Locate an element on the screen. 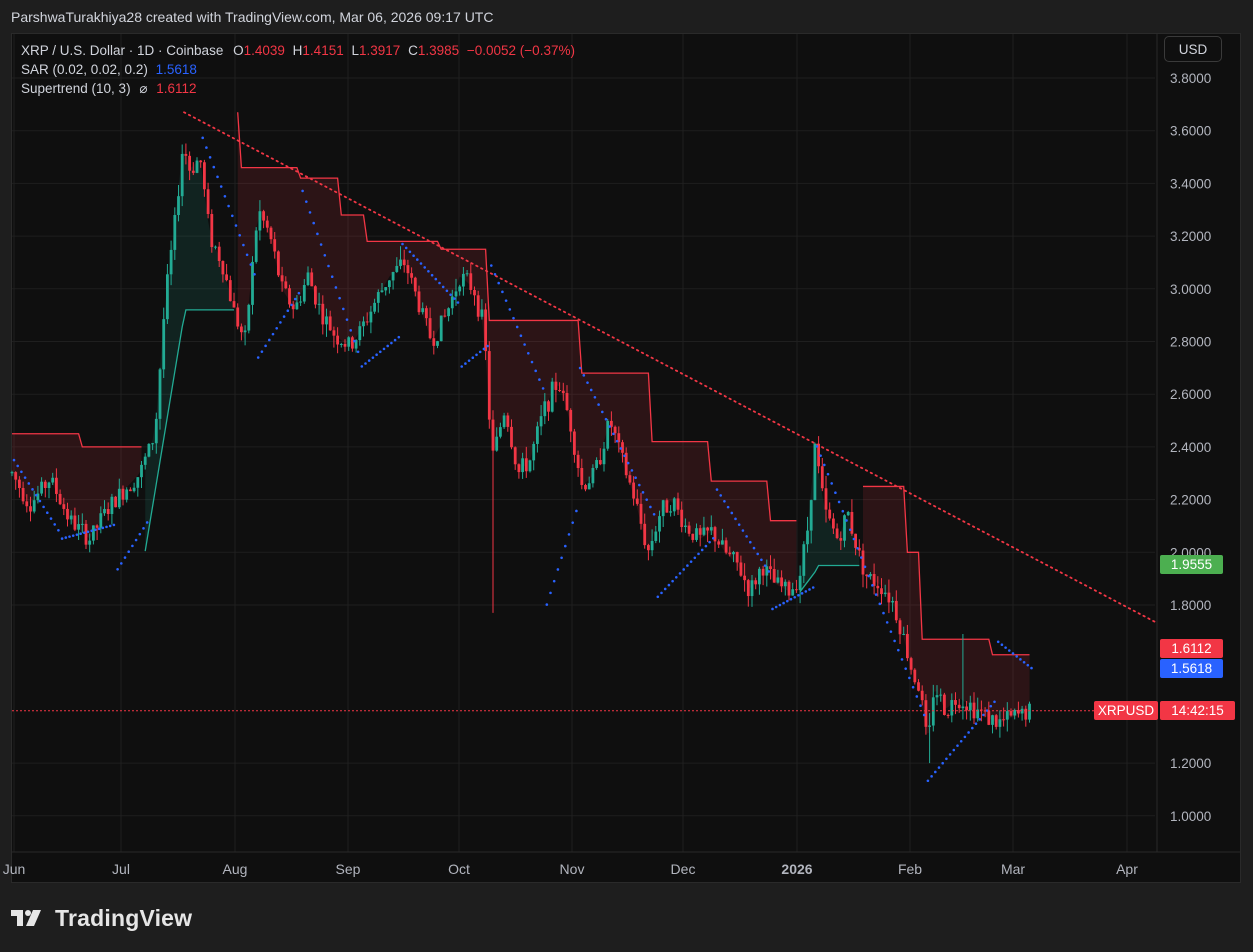 The image size is (1253, 952). legend-supertrend-label: Supertrend (10, 3) is located at coordinates (76, 88).